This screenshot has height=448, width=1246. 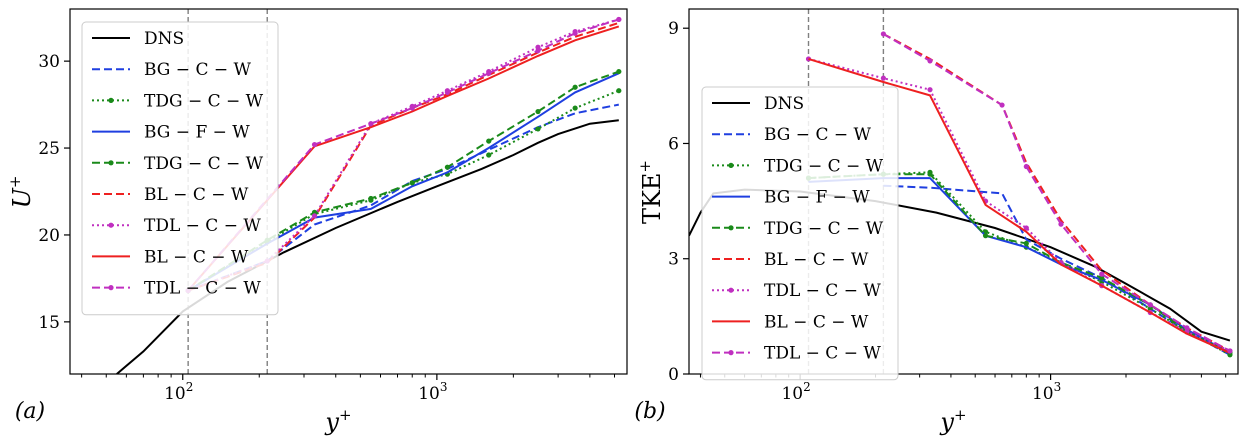 I want to click on y-tick-label: 6, so click(x=673, y=144).